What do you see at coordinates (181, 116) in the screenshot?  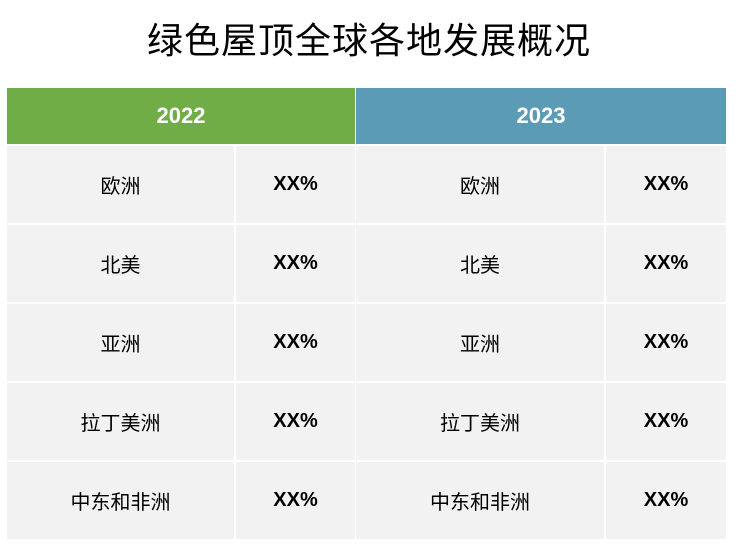 I see `year-header-2022: 2022` at bounding box center [181, 116].